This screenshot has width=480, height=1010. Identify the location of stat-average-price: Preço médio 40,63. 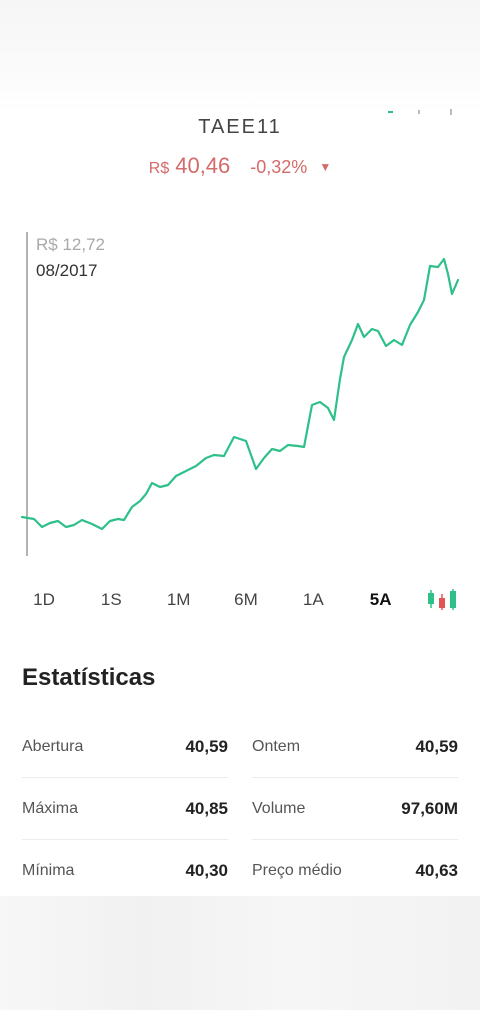
(355, 871).